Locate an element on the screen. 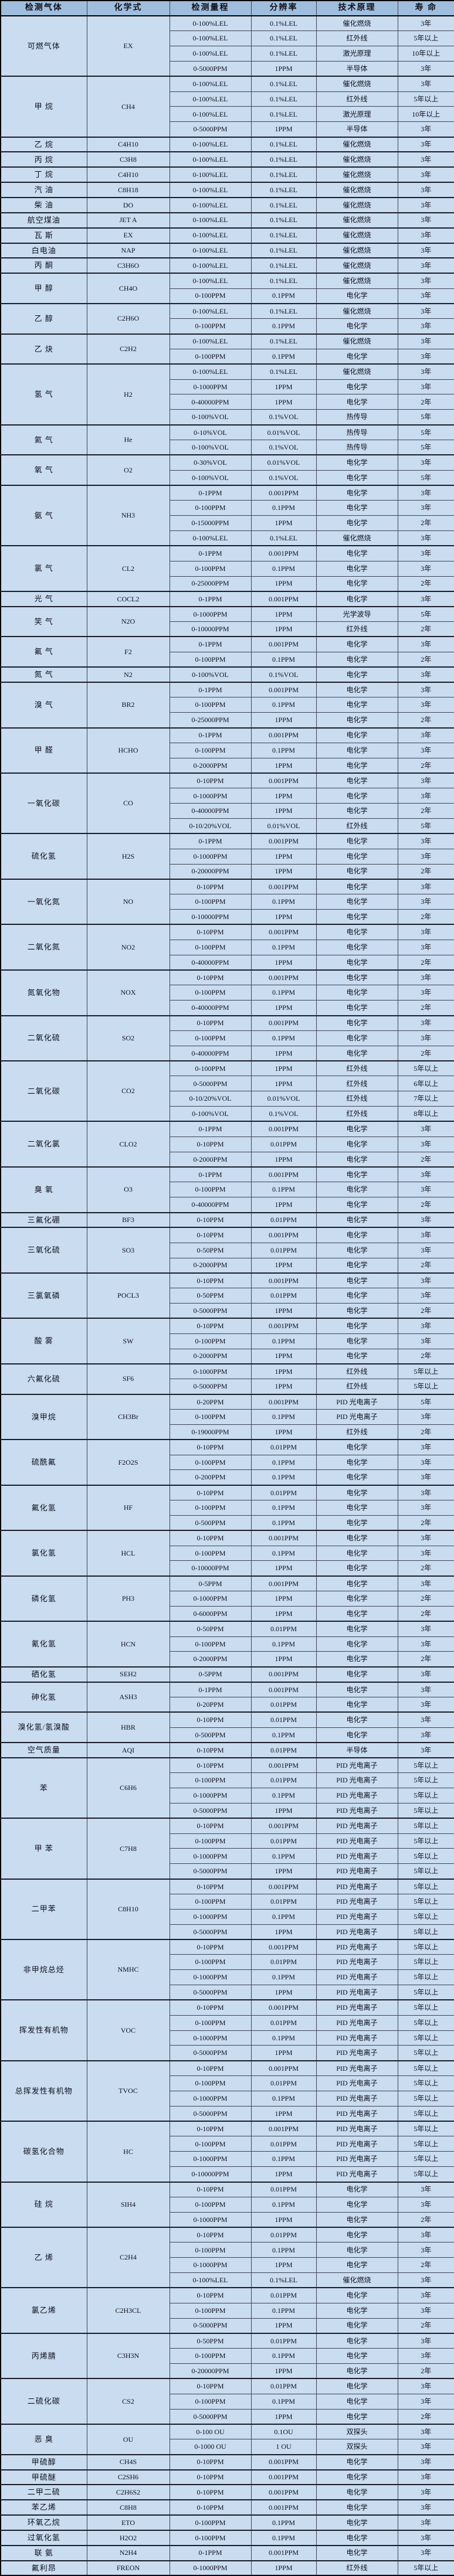  table-row: 笑 气 N2O 0-1000PPM 1PPM 光学波导 5年 is located at coordinates (227, 621).